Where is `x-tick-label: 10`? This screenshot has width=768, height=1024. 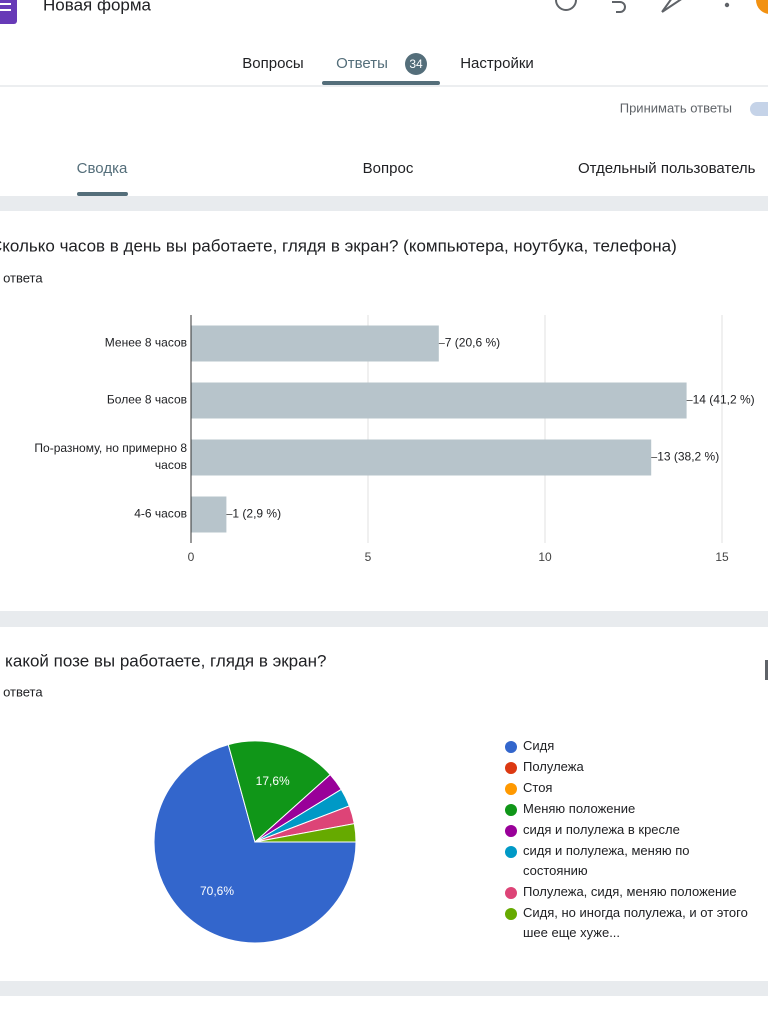
x-tick-label: 10 is located at coordinates (545, 557).